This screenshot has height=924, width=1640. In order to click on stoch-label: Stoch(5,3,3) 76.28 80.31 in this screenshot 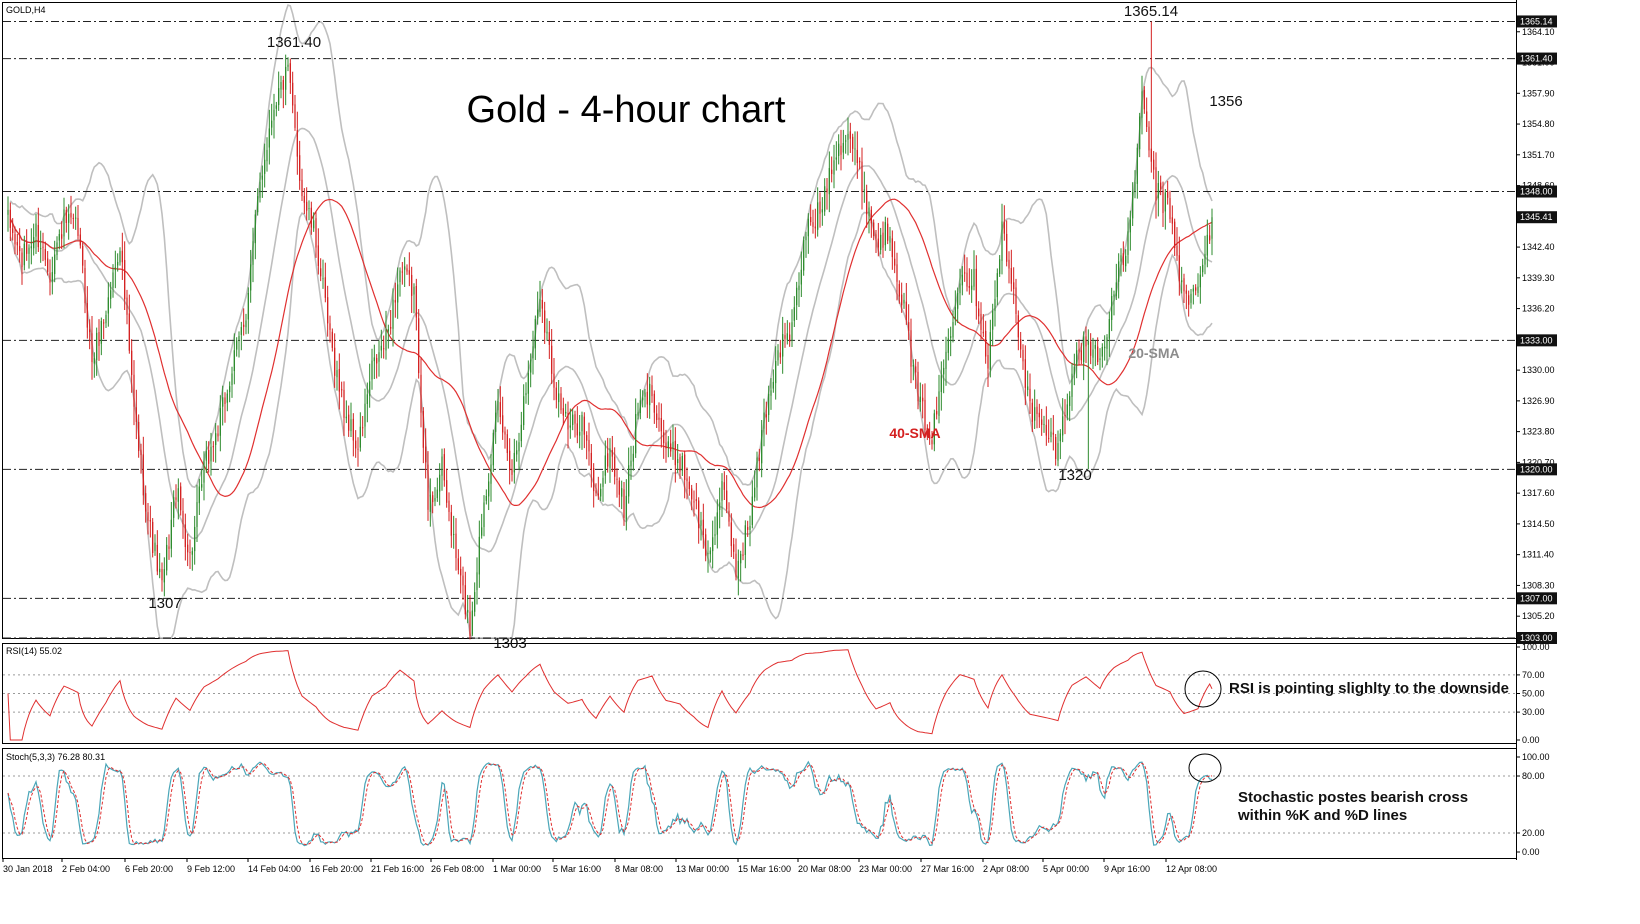, I will do `click(55, 757)`.